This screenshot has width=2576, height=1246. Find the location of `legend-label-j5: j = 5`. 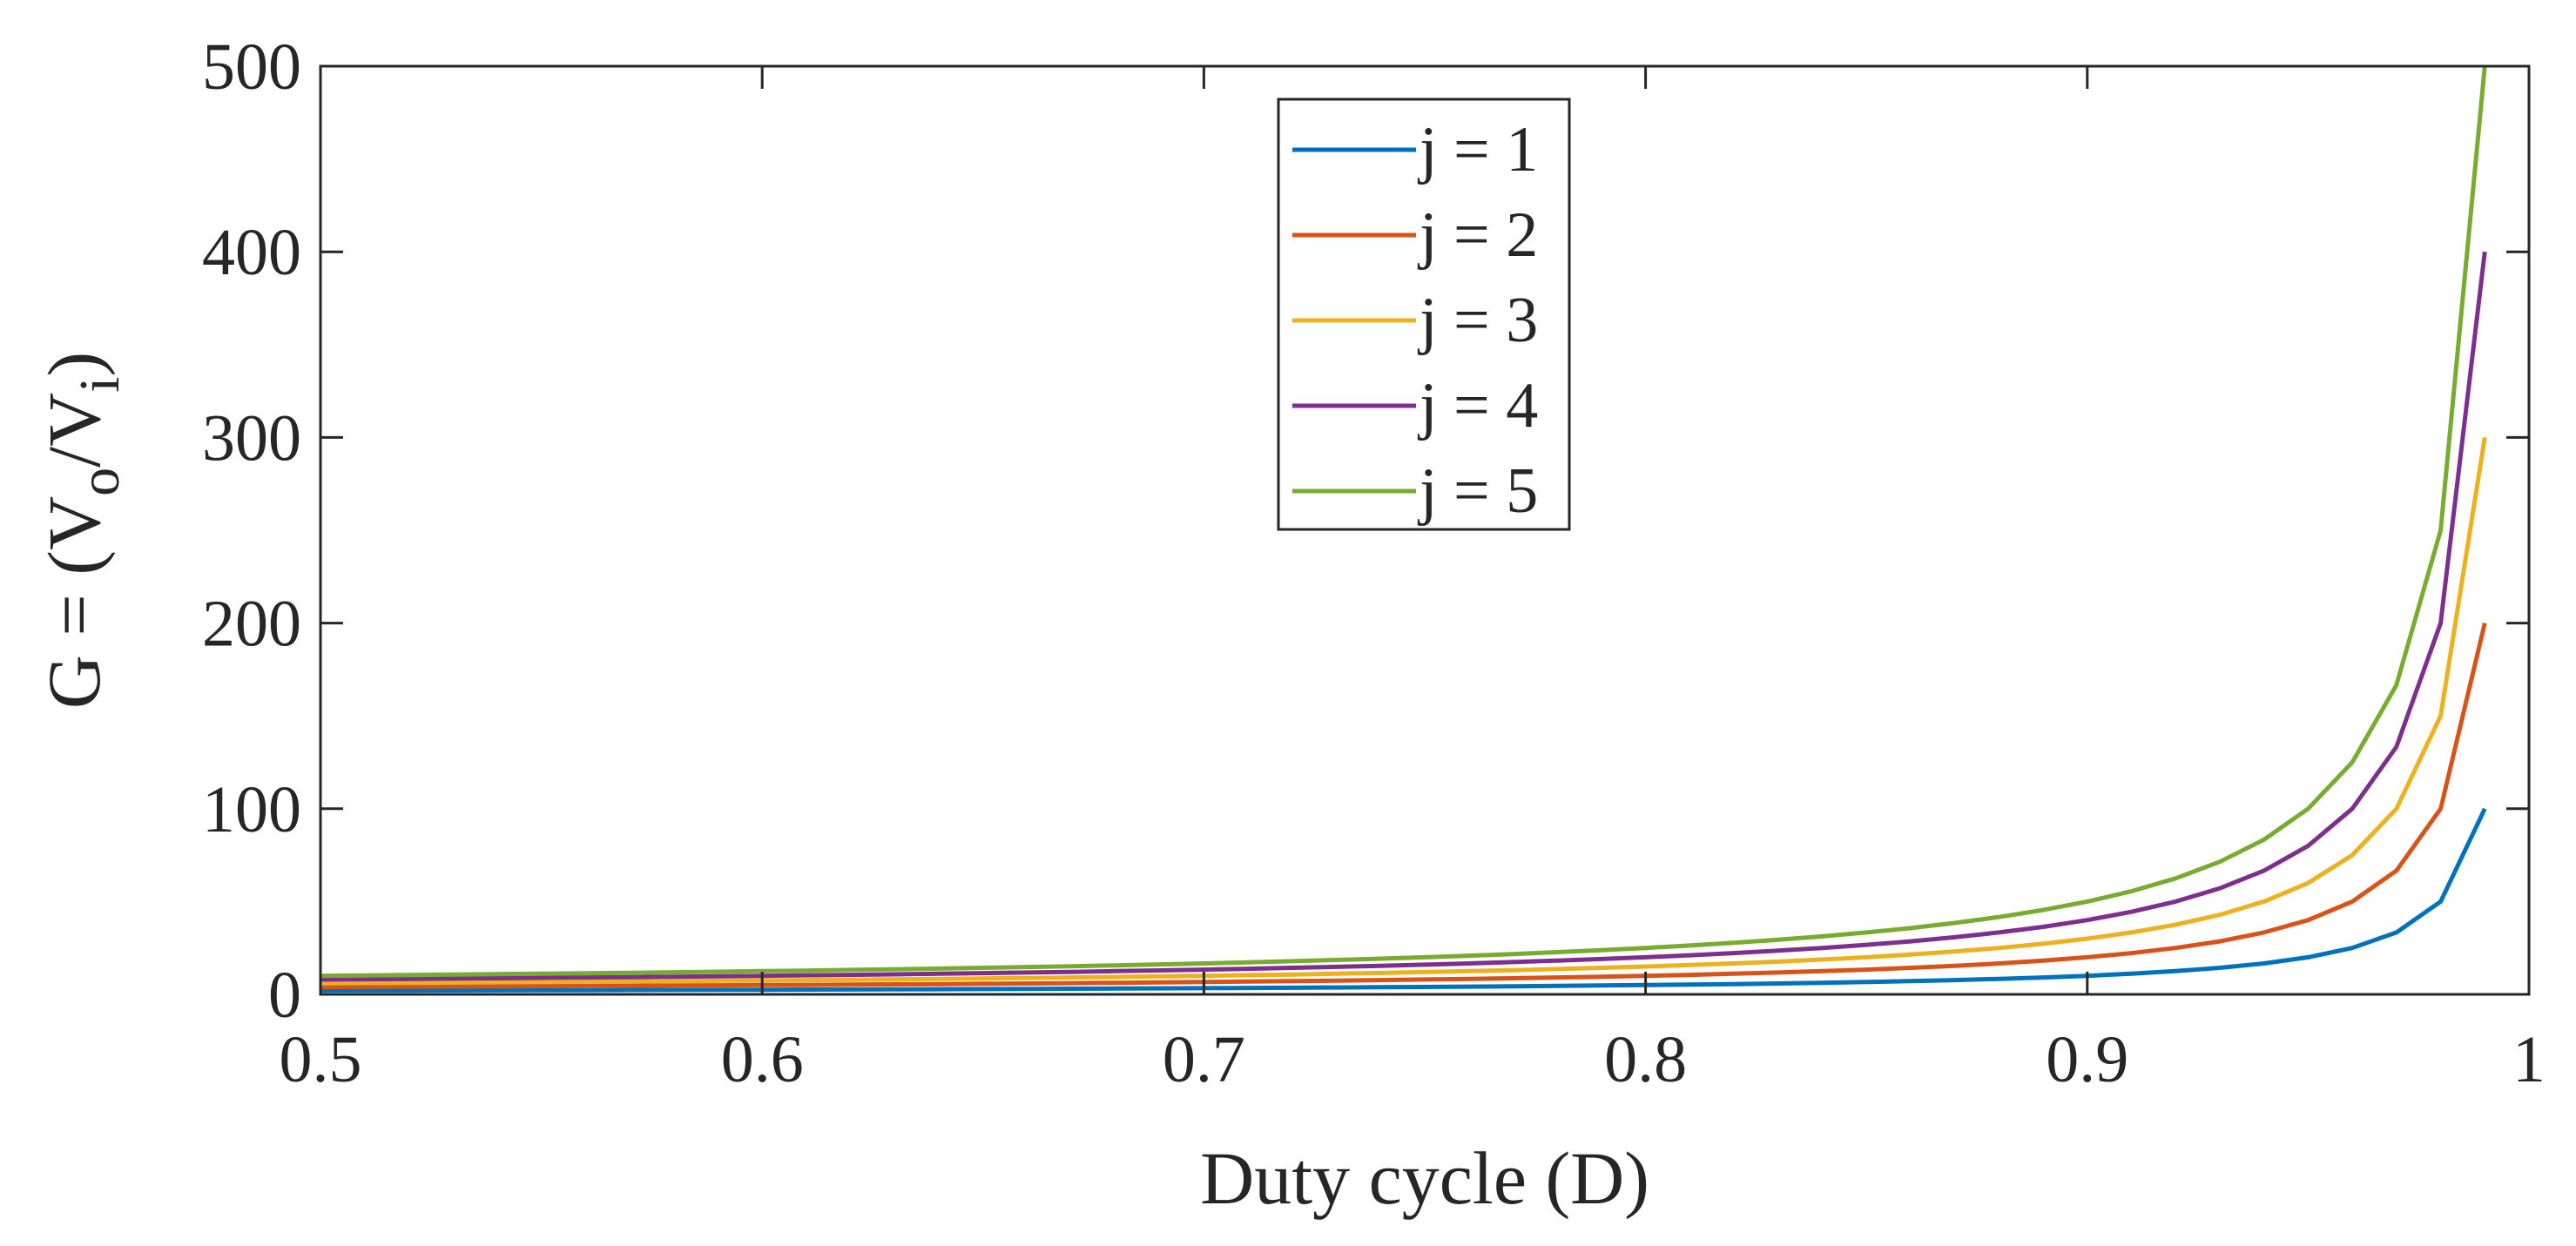

legend-label-j5: j = 5 is located at coordinates (1477, 491).